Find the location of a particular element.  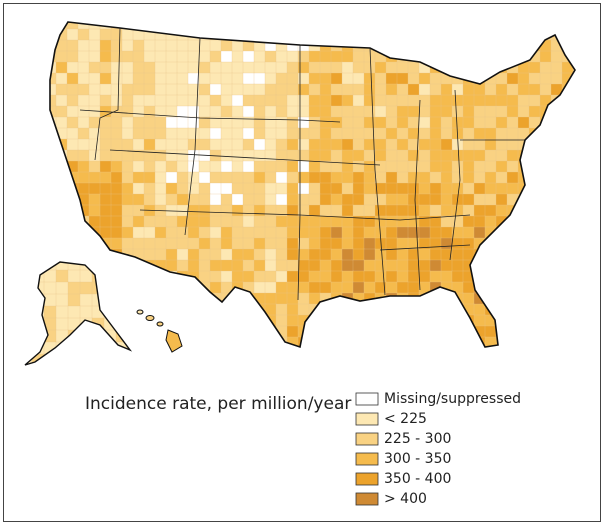

legend-label: 225 - 300 is located at coordinates (417, 439).